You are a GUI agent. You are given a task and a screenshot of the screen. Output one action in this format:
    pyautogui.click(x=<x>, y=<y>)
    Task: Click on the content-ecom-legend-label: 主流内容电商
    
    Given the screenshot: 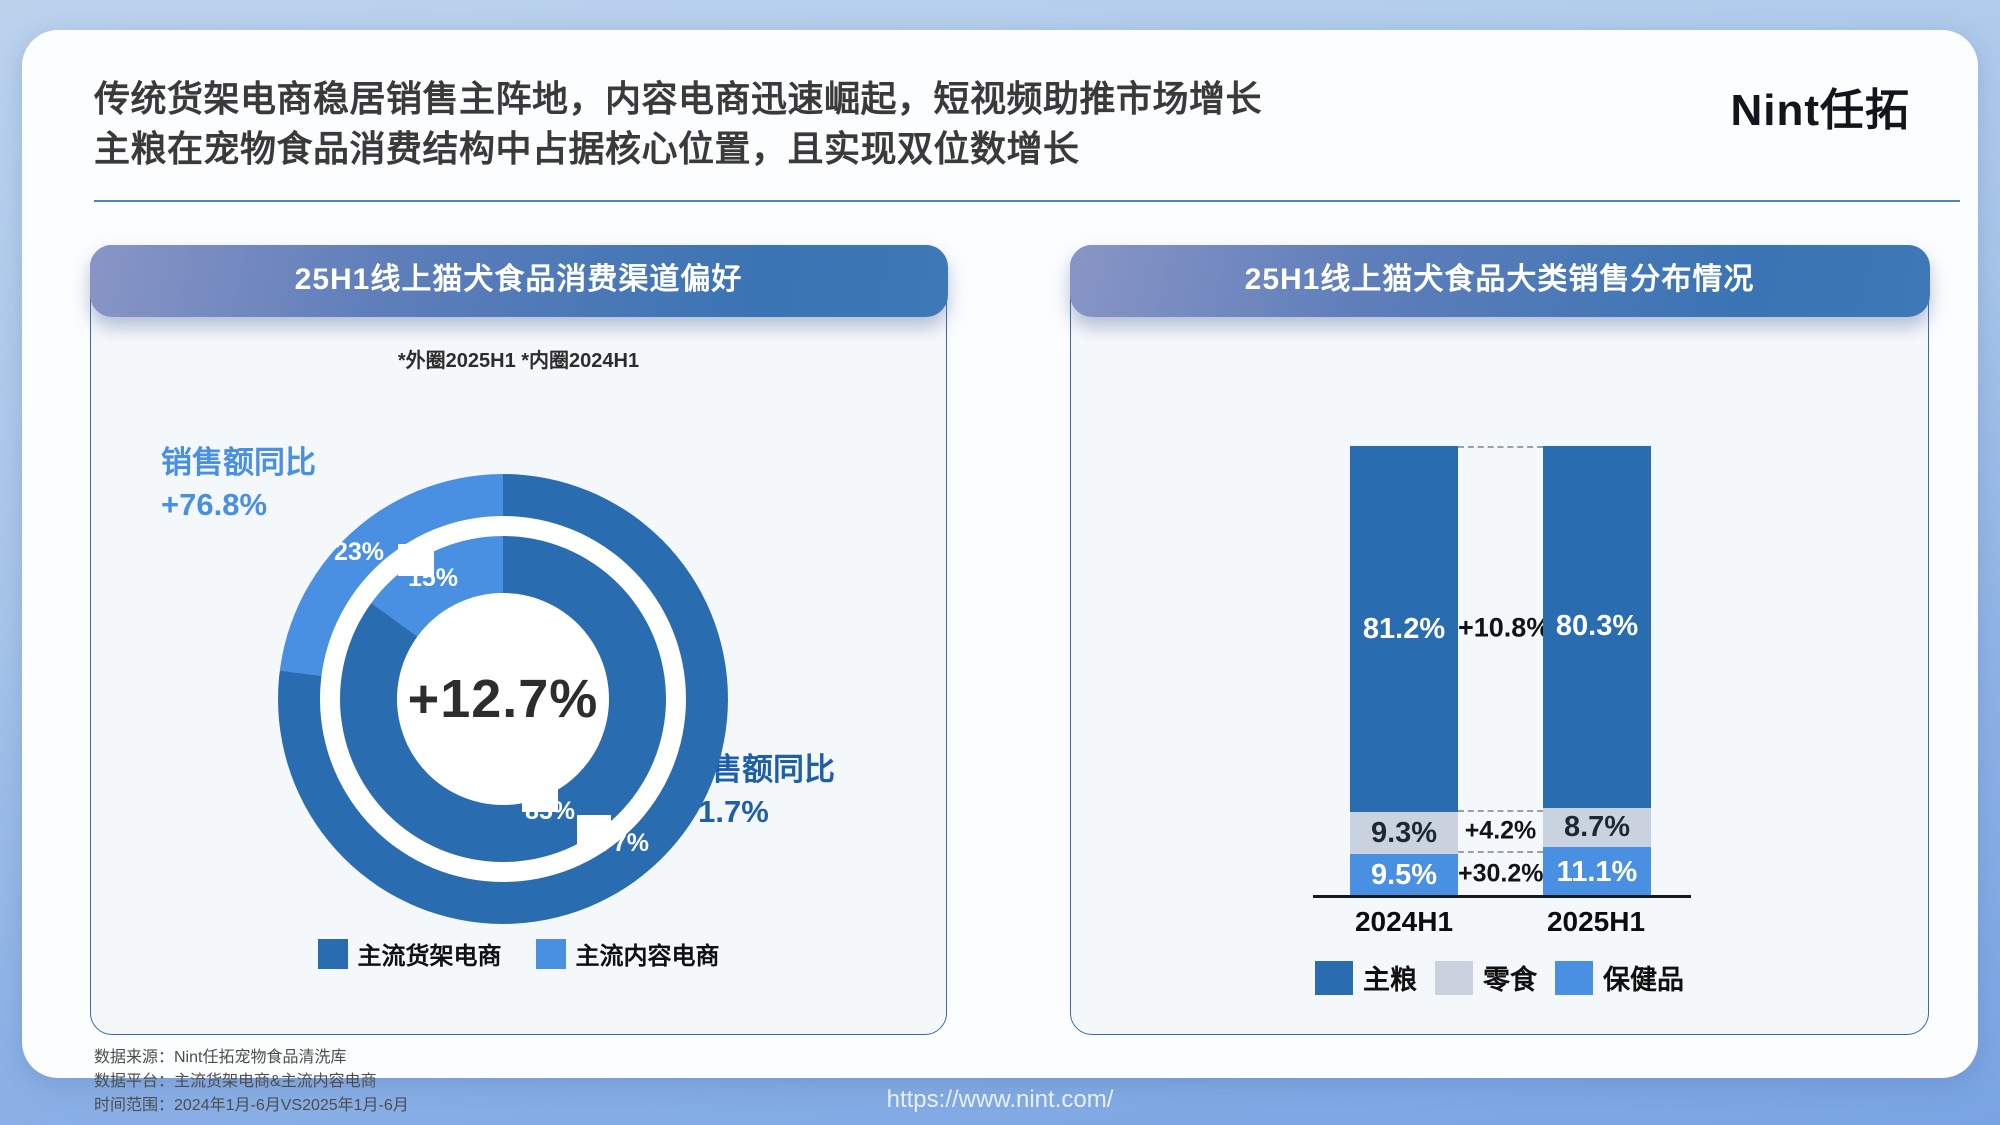 What is the action you would take?
    pyautogui.click(x=647, y=956)
    